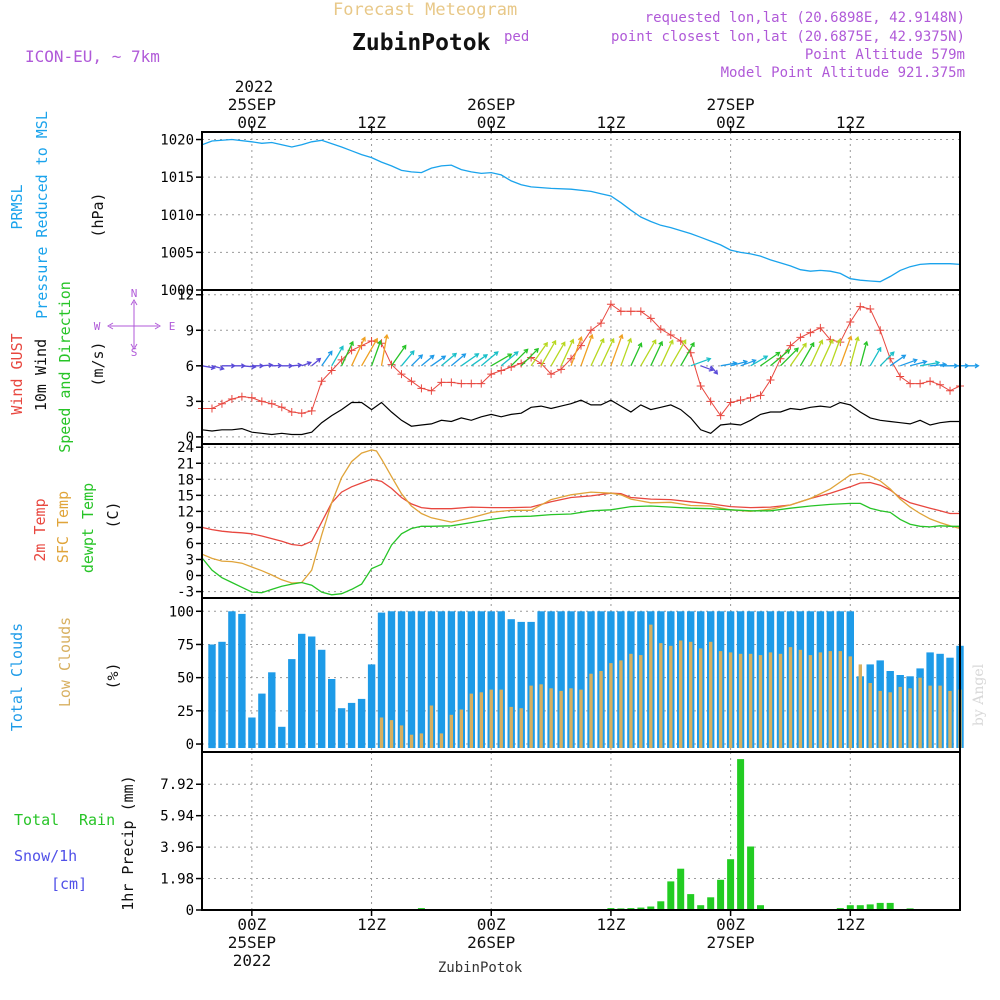  What do you see at coordinates (113, 675) in the screenshot?
I see `cloud-unit: (%)` at bounding box center [113, 675].